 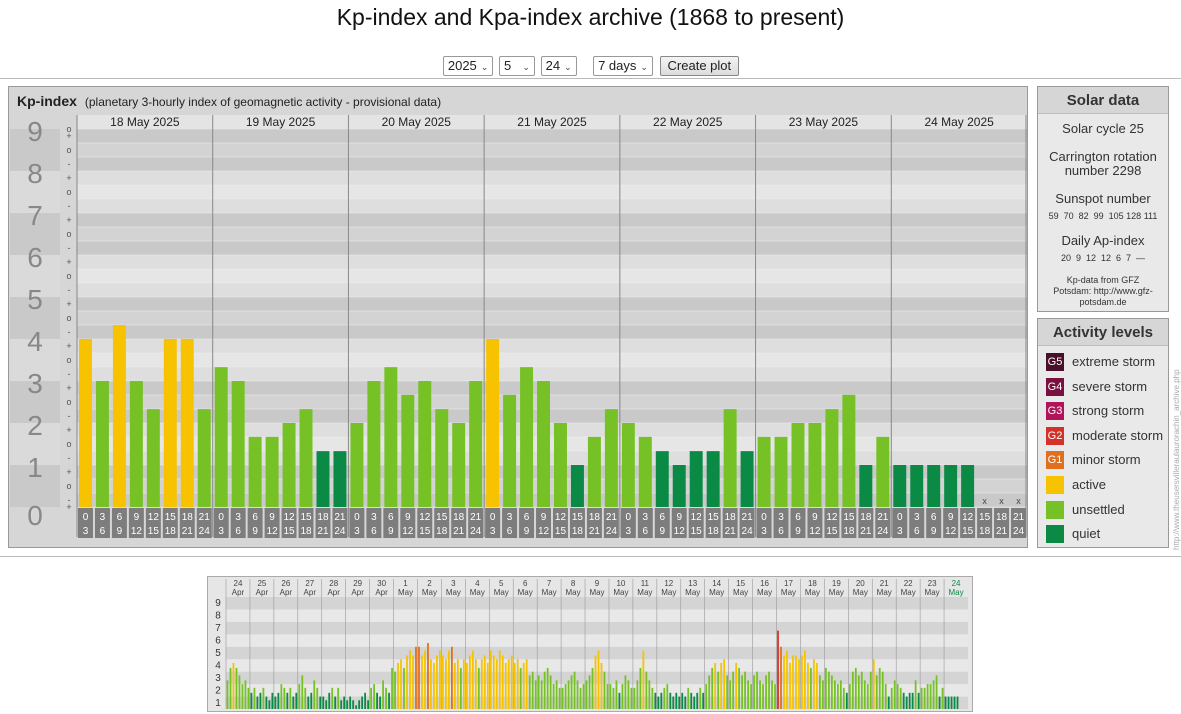 What do you see at coordinates (668, 583) in the screenshot?
I see `mini-day-label: 12` at bounding box center [668, 583].